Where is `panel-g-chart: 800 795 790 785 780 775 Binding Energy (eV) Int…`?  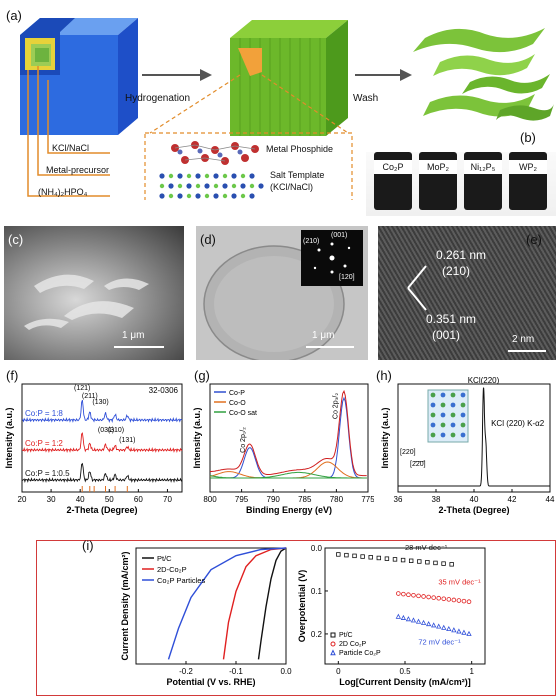
panel-g-chart: 800 795 790 785 780 775 Binding Energy (eV) Int… is located at coordinates (283, 449).